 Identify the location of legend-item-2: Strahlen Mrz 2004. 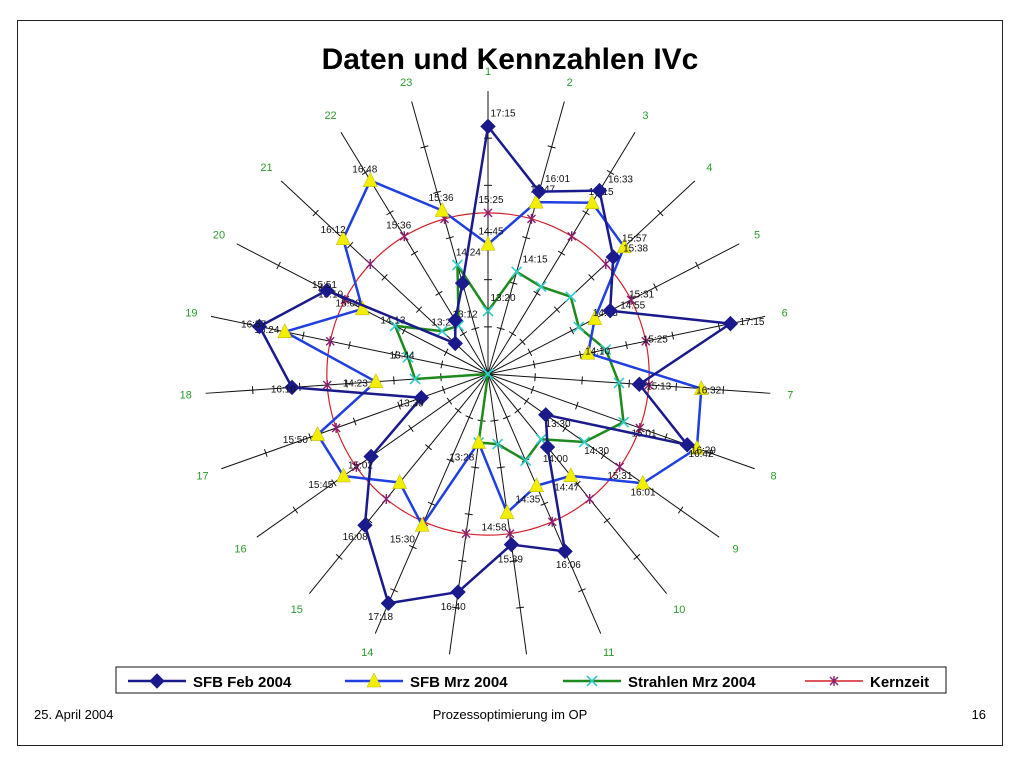
(659, 682).